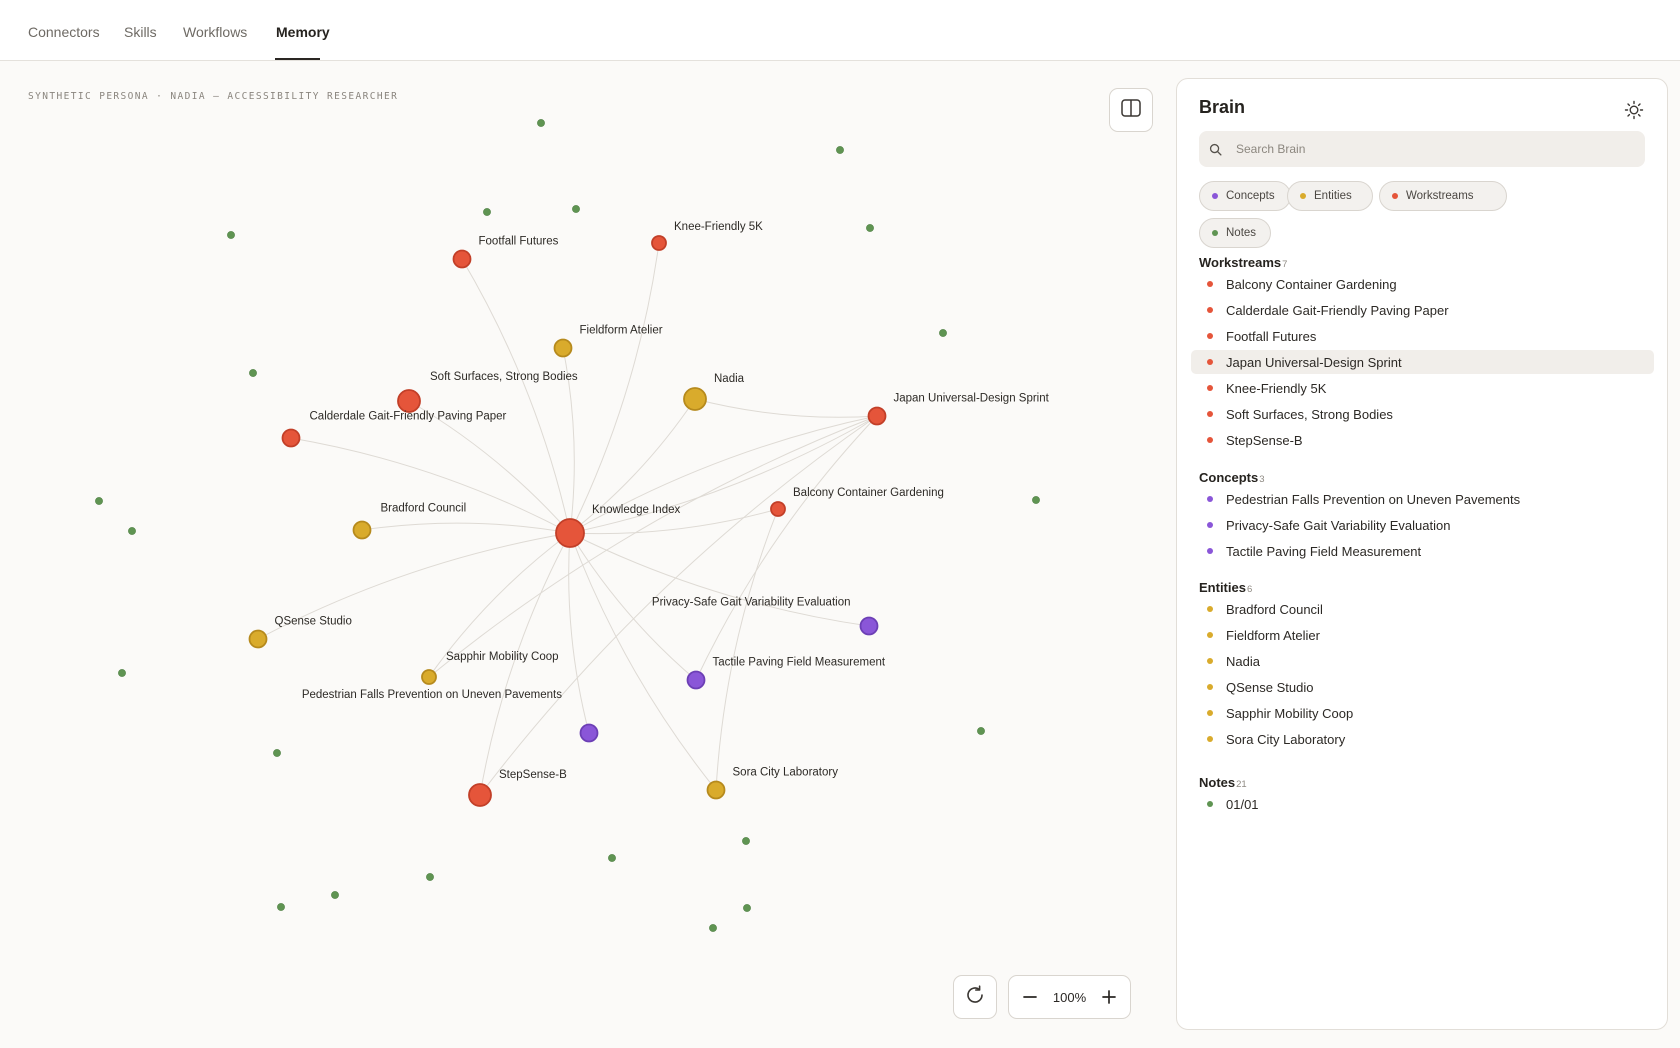  Describe the element at coordinates (215, 32) in the screenshot. I see `tab-workflows: Workflows` at that location.